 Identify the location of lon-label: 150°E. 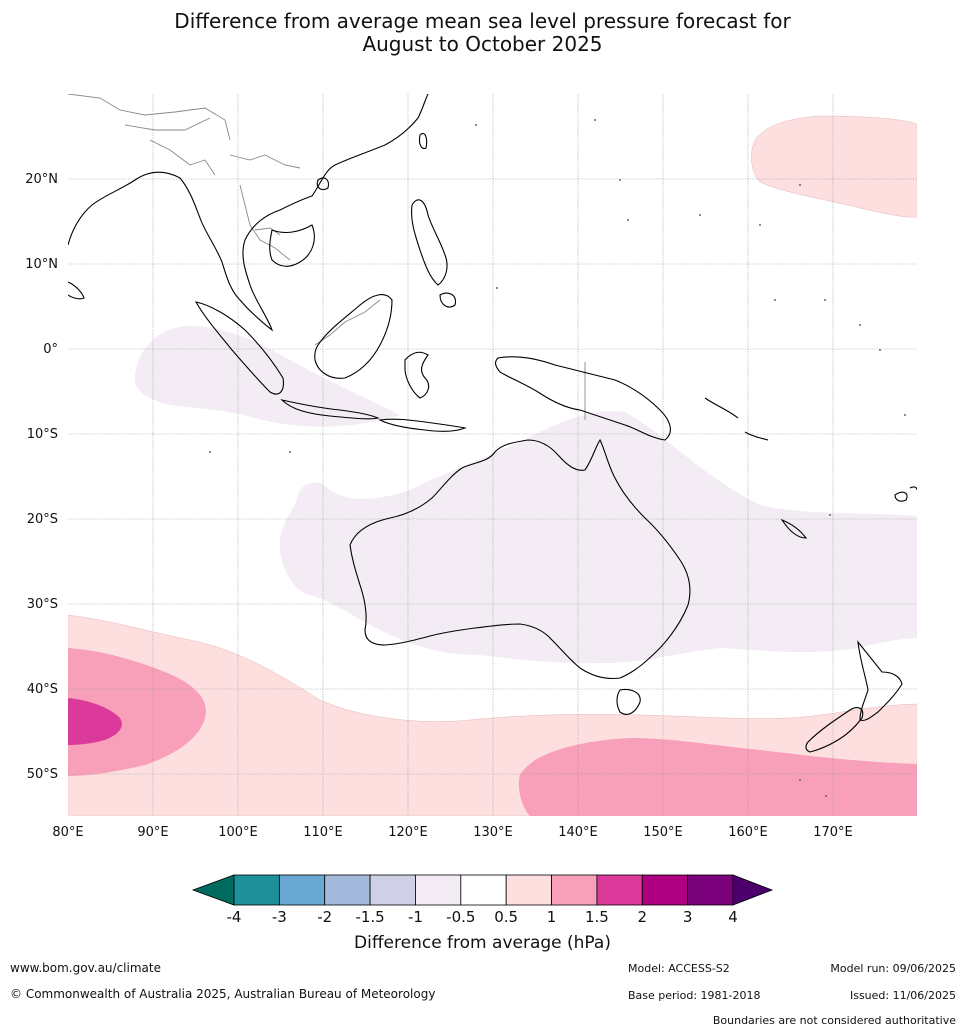
(663, 832).